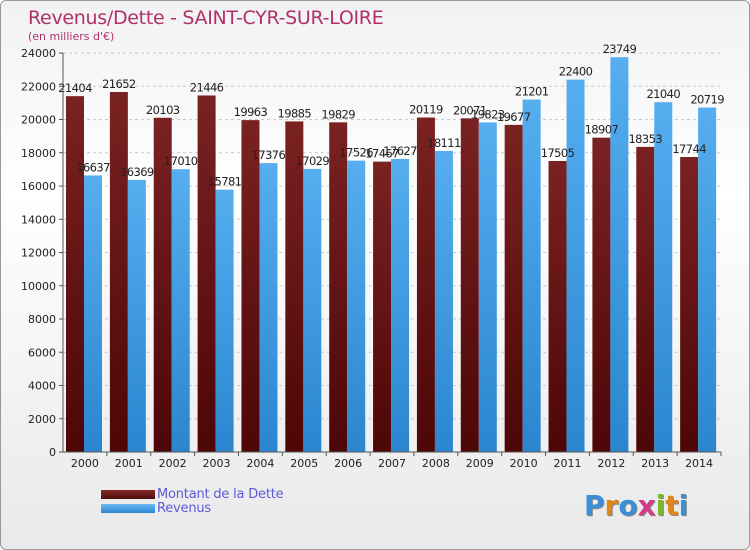  What do you see at coordinates (38, 153) in the screenshot?
I see `y-tick-label: 18000` at bounding box center [38, 153].